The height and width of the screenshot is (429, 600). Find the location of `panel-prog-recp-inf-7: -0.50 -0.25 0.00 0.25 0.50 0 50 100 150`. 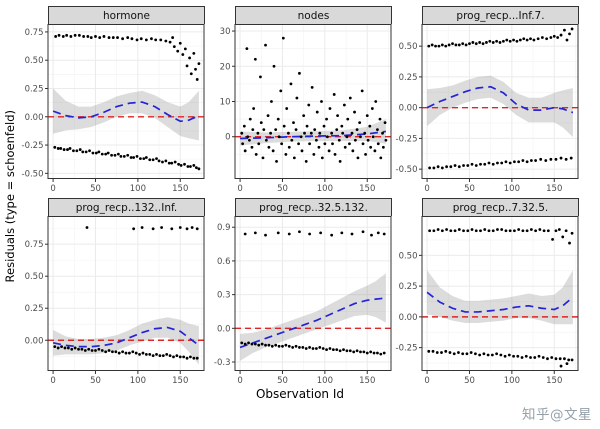

panel-prog-recp-inf-7: -0.50 -0.25 0.00 0.25 0.50 0 50 100 150 is located at coordinates (485, 109).